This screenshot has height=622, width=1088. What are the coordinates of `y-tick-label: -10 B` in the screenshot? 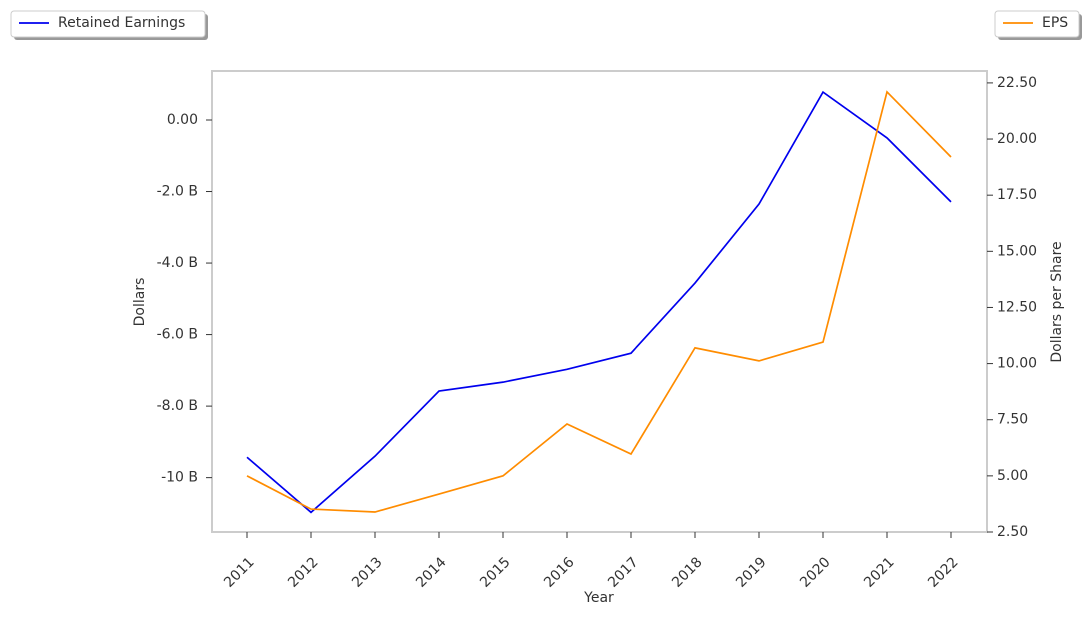 It's located at (179, 478).